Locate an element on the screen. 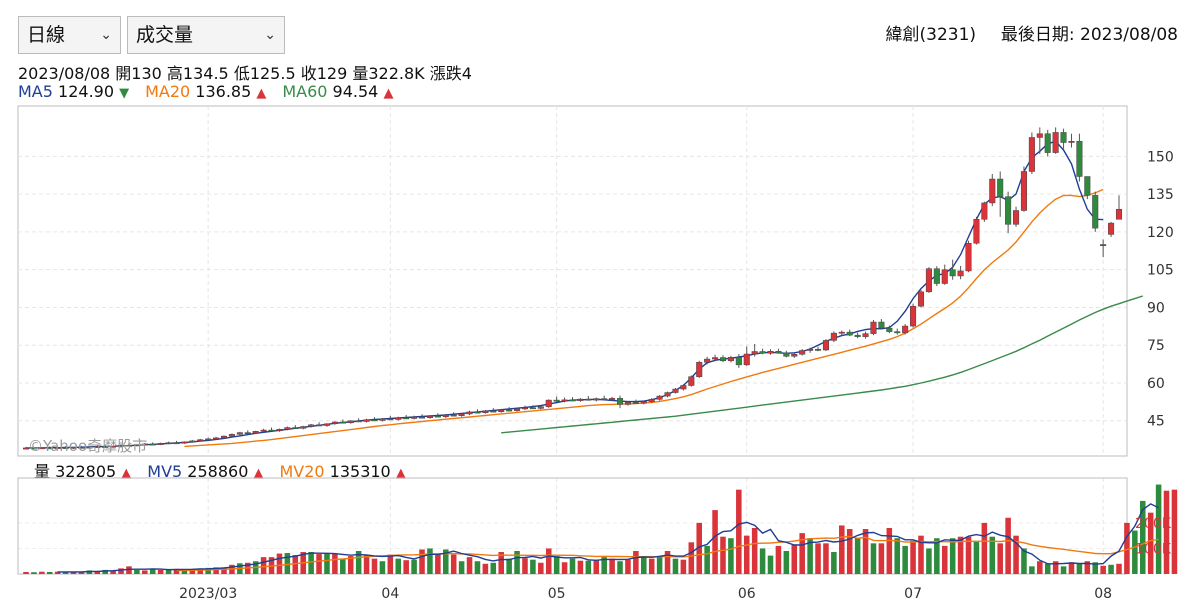 The height and width of the screenshot is (615, 1192). vol-legend-value: 258860 is located at coordinates (218, 471).